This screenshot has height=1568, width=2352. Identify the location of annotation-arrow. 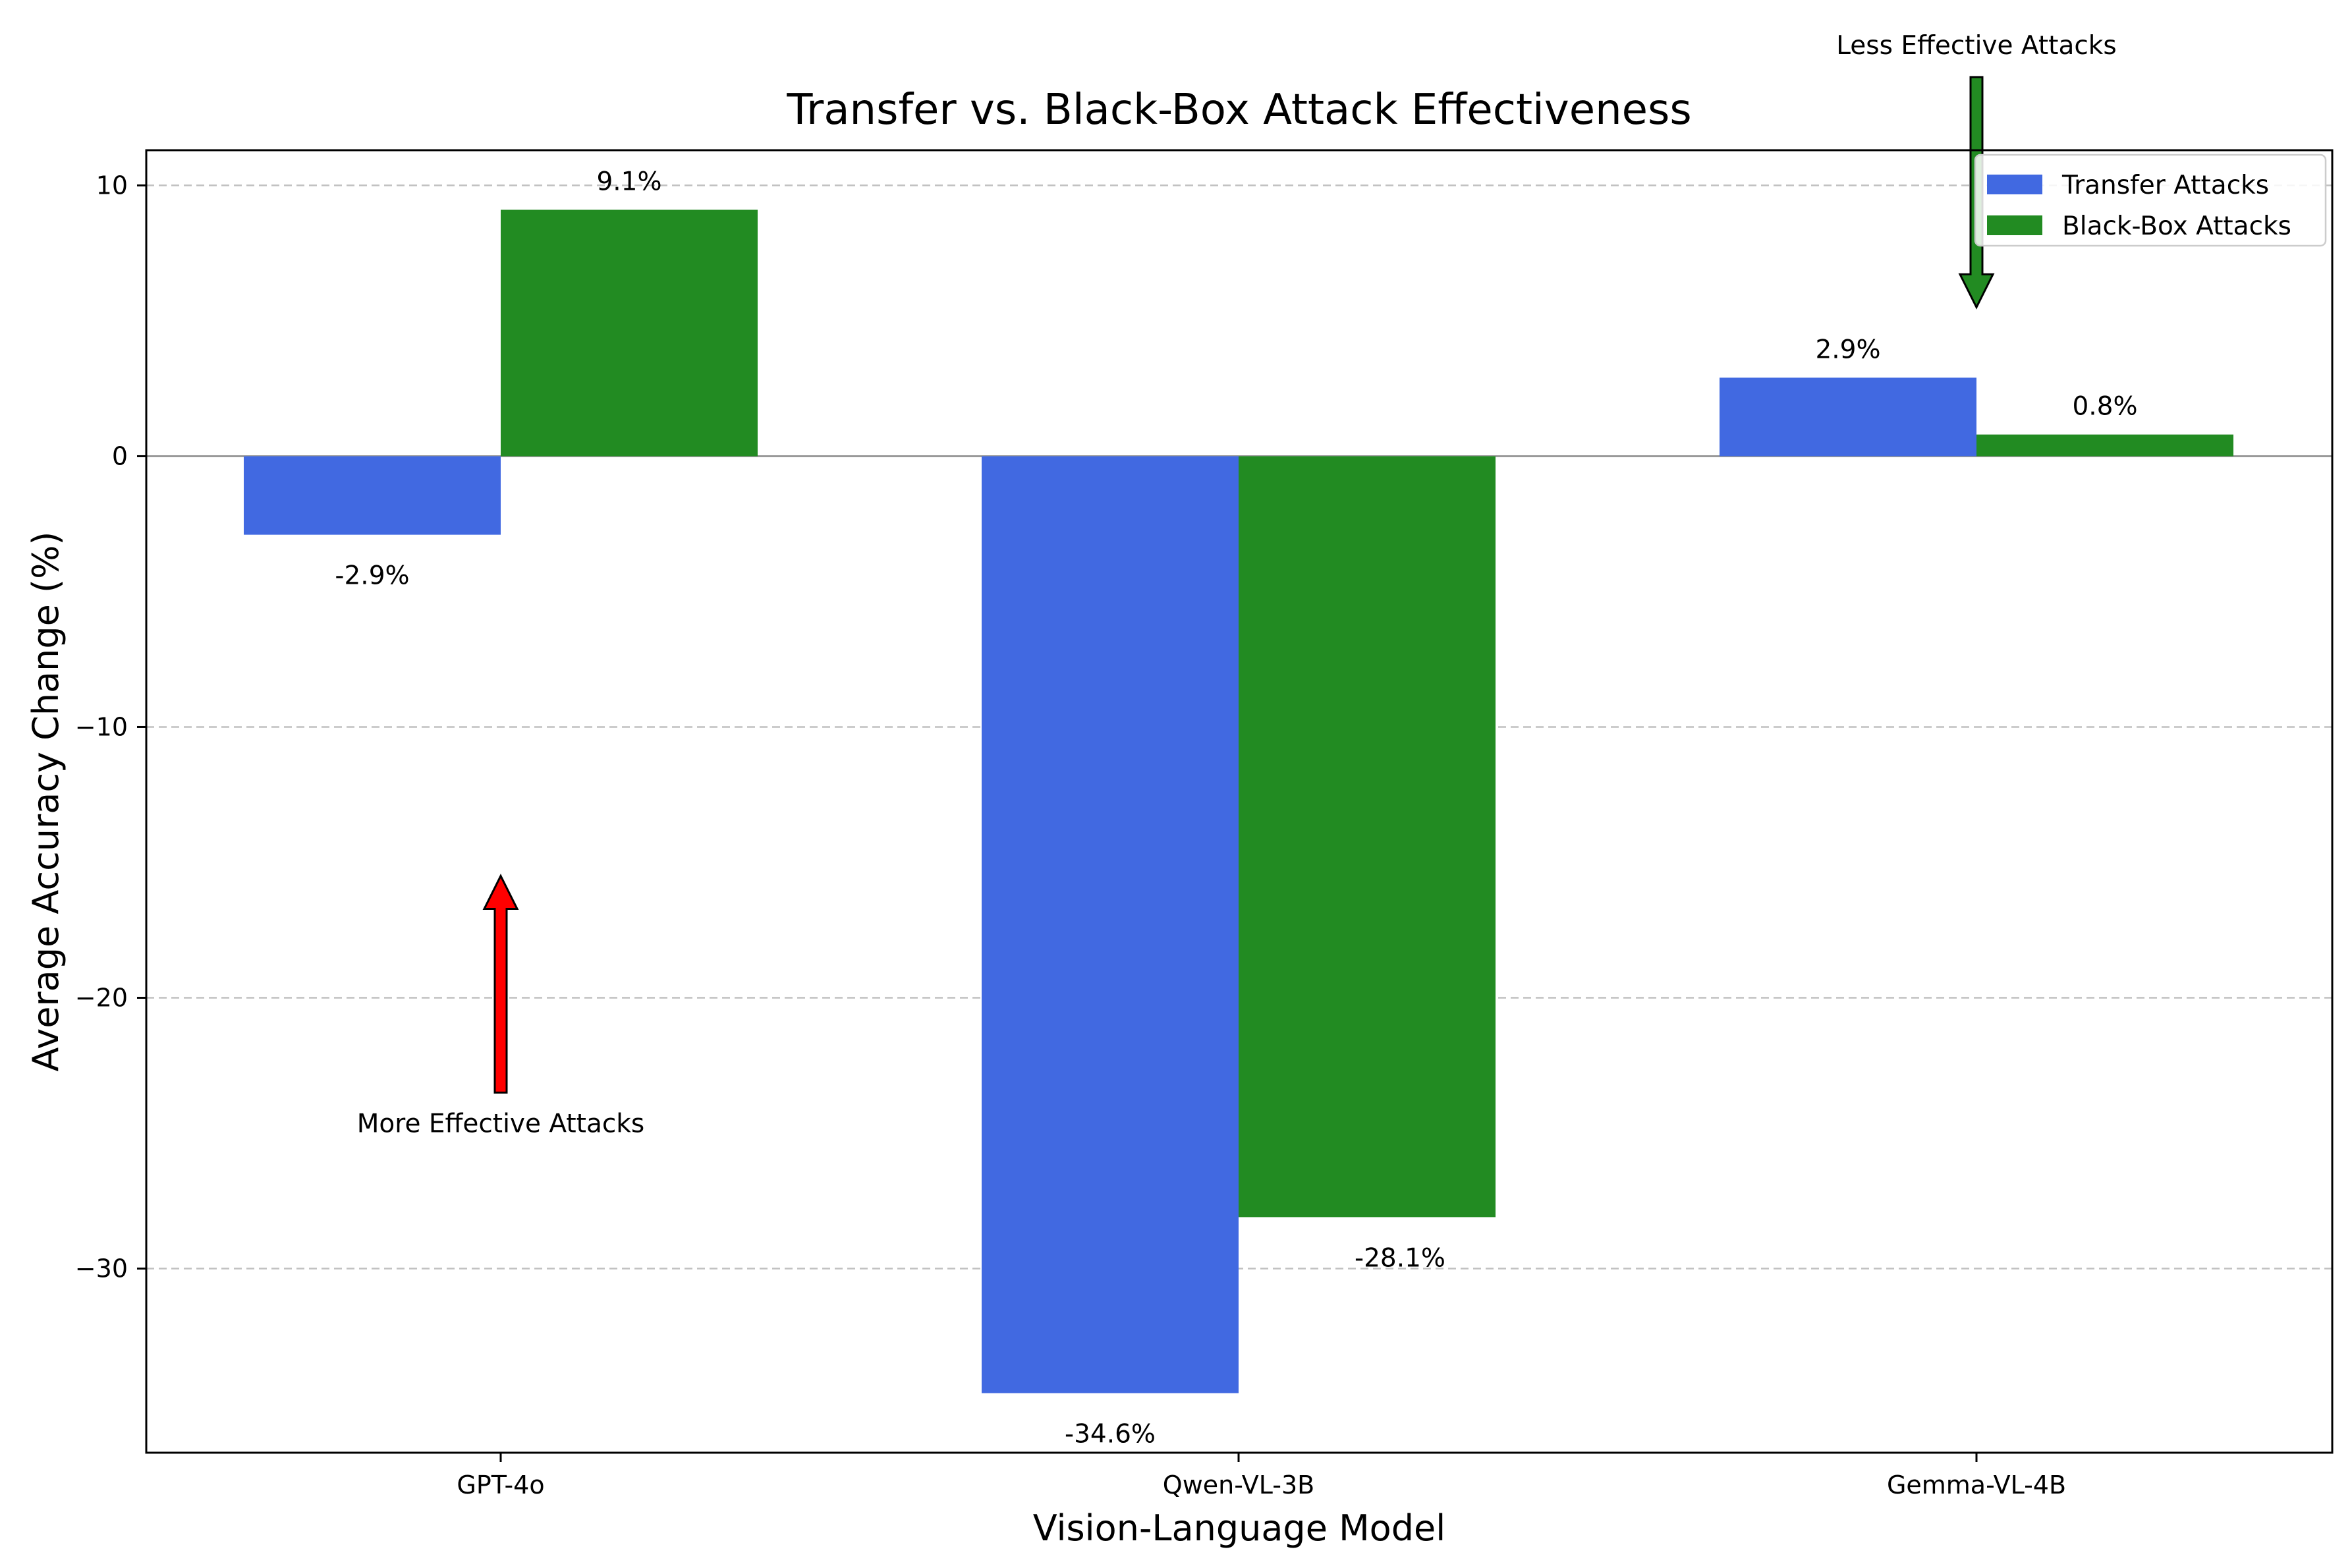
(500, 984).